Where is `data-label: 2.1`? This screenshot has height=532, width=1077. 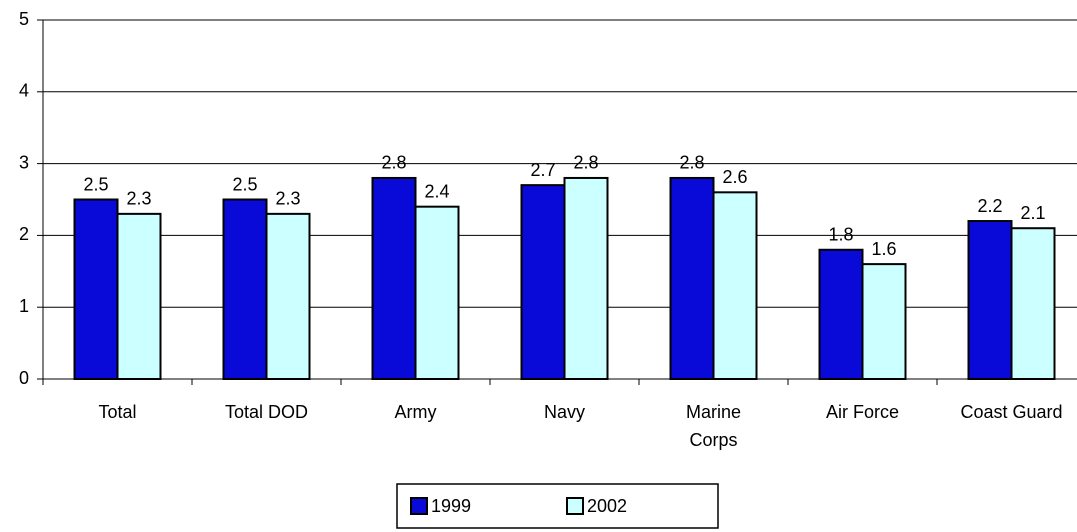
data-label: 2.1 is located at coordinates (1032, 213).